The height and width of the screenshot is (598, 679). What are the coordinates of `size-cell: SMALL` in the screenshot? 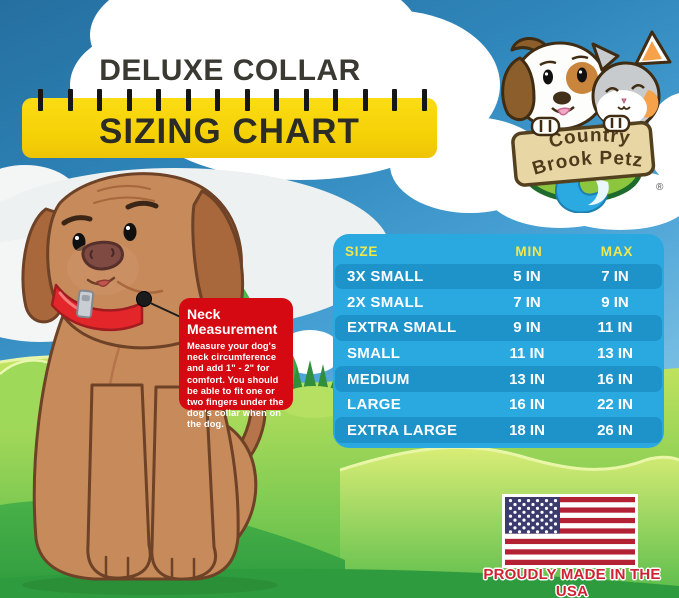 It's located at (374, 353).